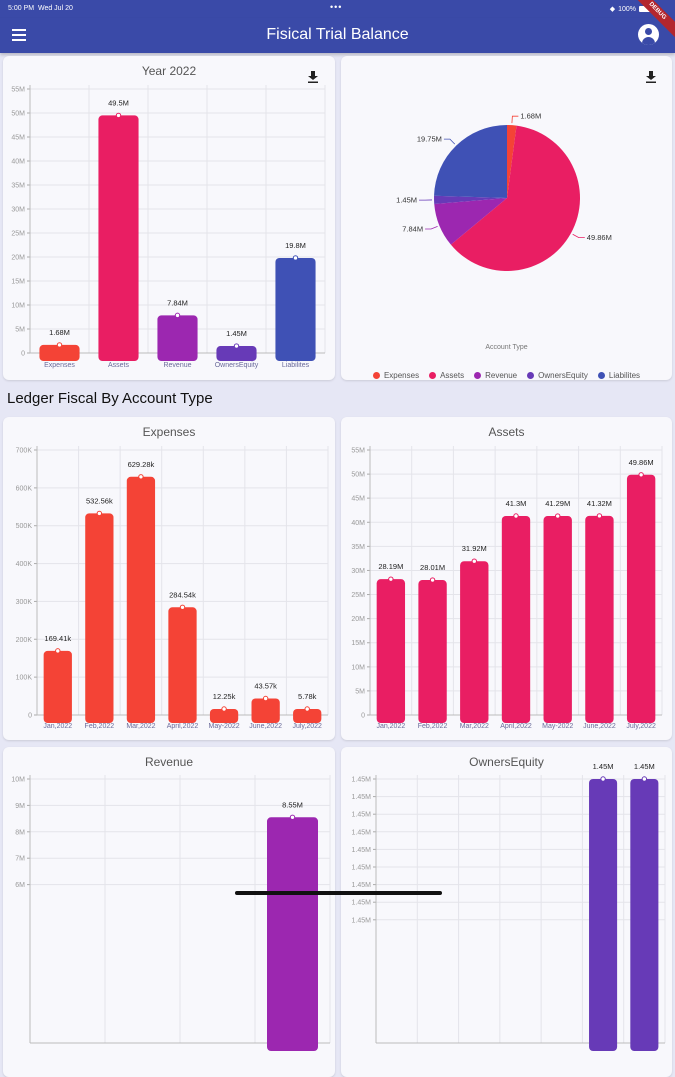  I want to click on account-circle-icon, so click(648, 34).